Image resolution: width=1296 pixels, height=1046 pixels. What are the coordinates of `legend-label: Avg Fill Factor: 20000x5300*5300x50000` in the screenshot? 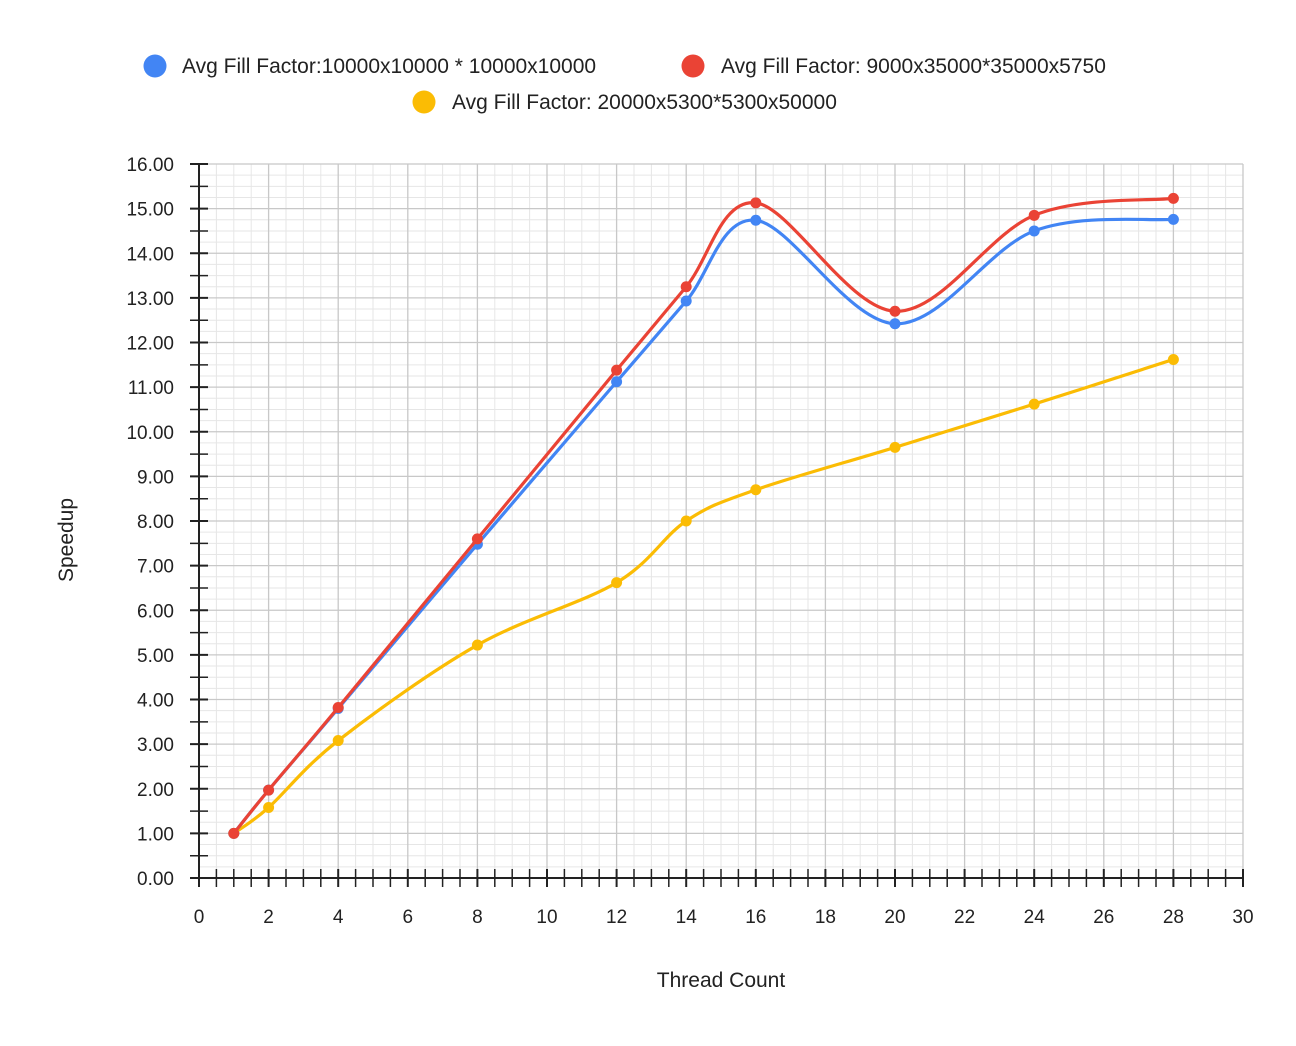 It's located at (644, 102).